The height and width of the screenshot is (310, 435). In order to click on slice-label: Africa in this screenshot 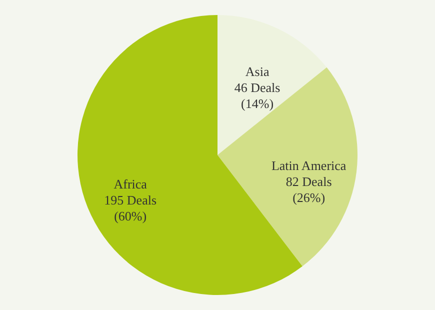, I will do `click(131, 184)`.